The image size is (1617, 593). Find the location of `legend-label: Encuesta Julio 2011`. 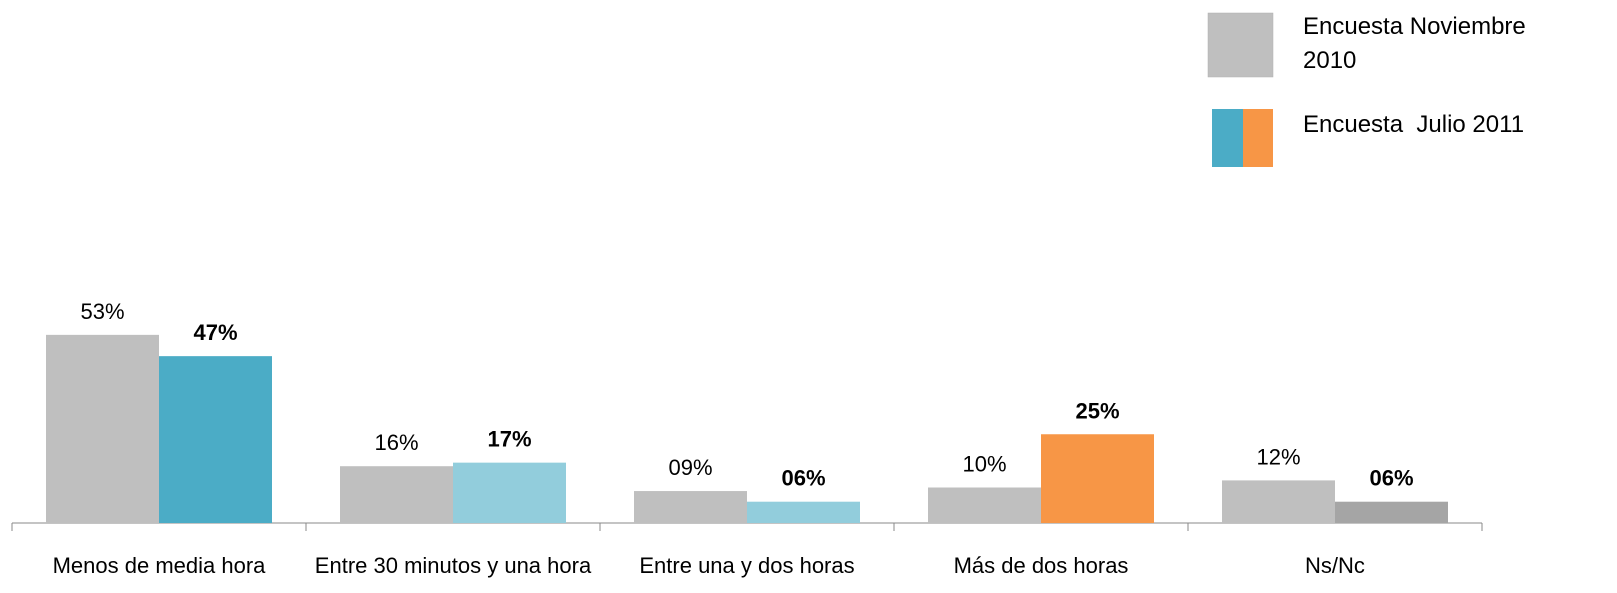

legend-label: Encuesta Julio 2011 is located at coordinates (1414, 124).